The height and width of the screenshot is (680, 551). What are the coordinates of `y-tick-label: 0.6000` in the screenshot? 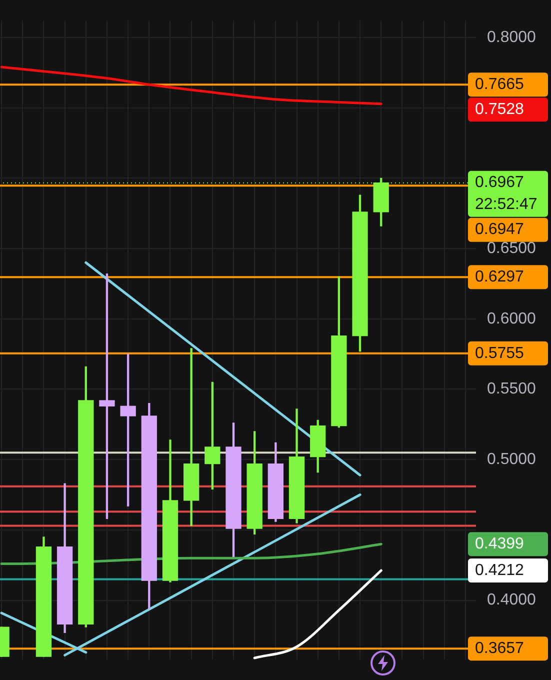 It's located at (511, 319).